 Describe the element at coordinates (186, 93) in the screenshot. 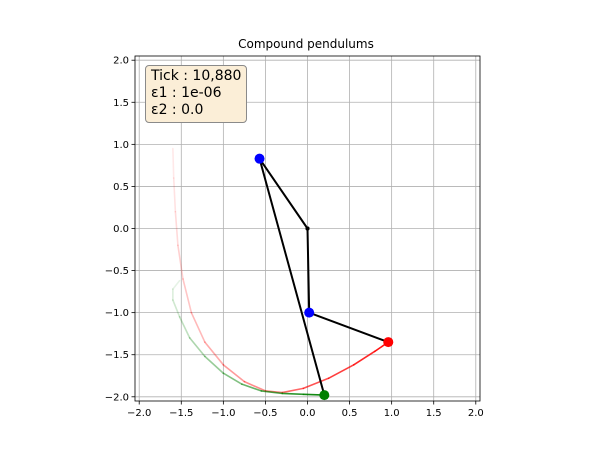

I see `epsilon1-value: ε1 : 1e-06` at that location.